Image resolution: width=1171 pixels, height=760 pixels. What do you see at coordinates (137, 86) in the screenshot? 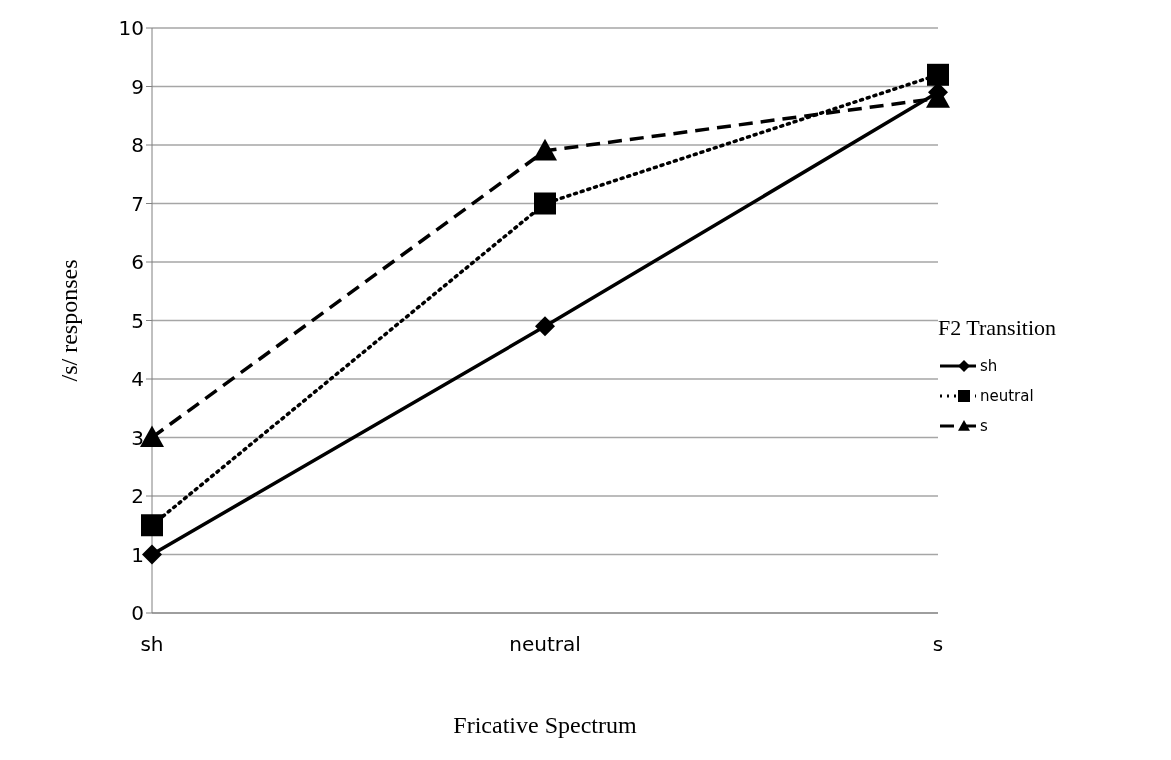
I see `y-tick-label: 9` at bounding box center [137, 86].